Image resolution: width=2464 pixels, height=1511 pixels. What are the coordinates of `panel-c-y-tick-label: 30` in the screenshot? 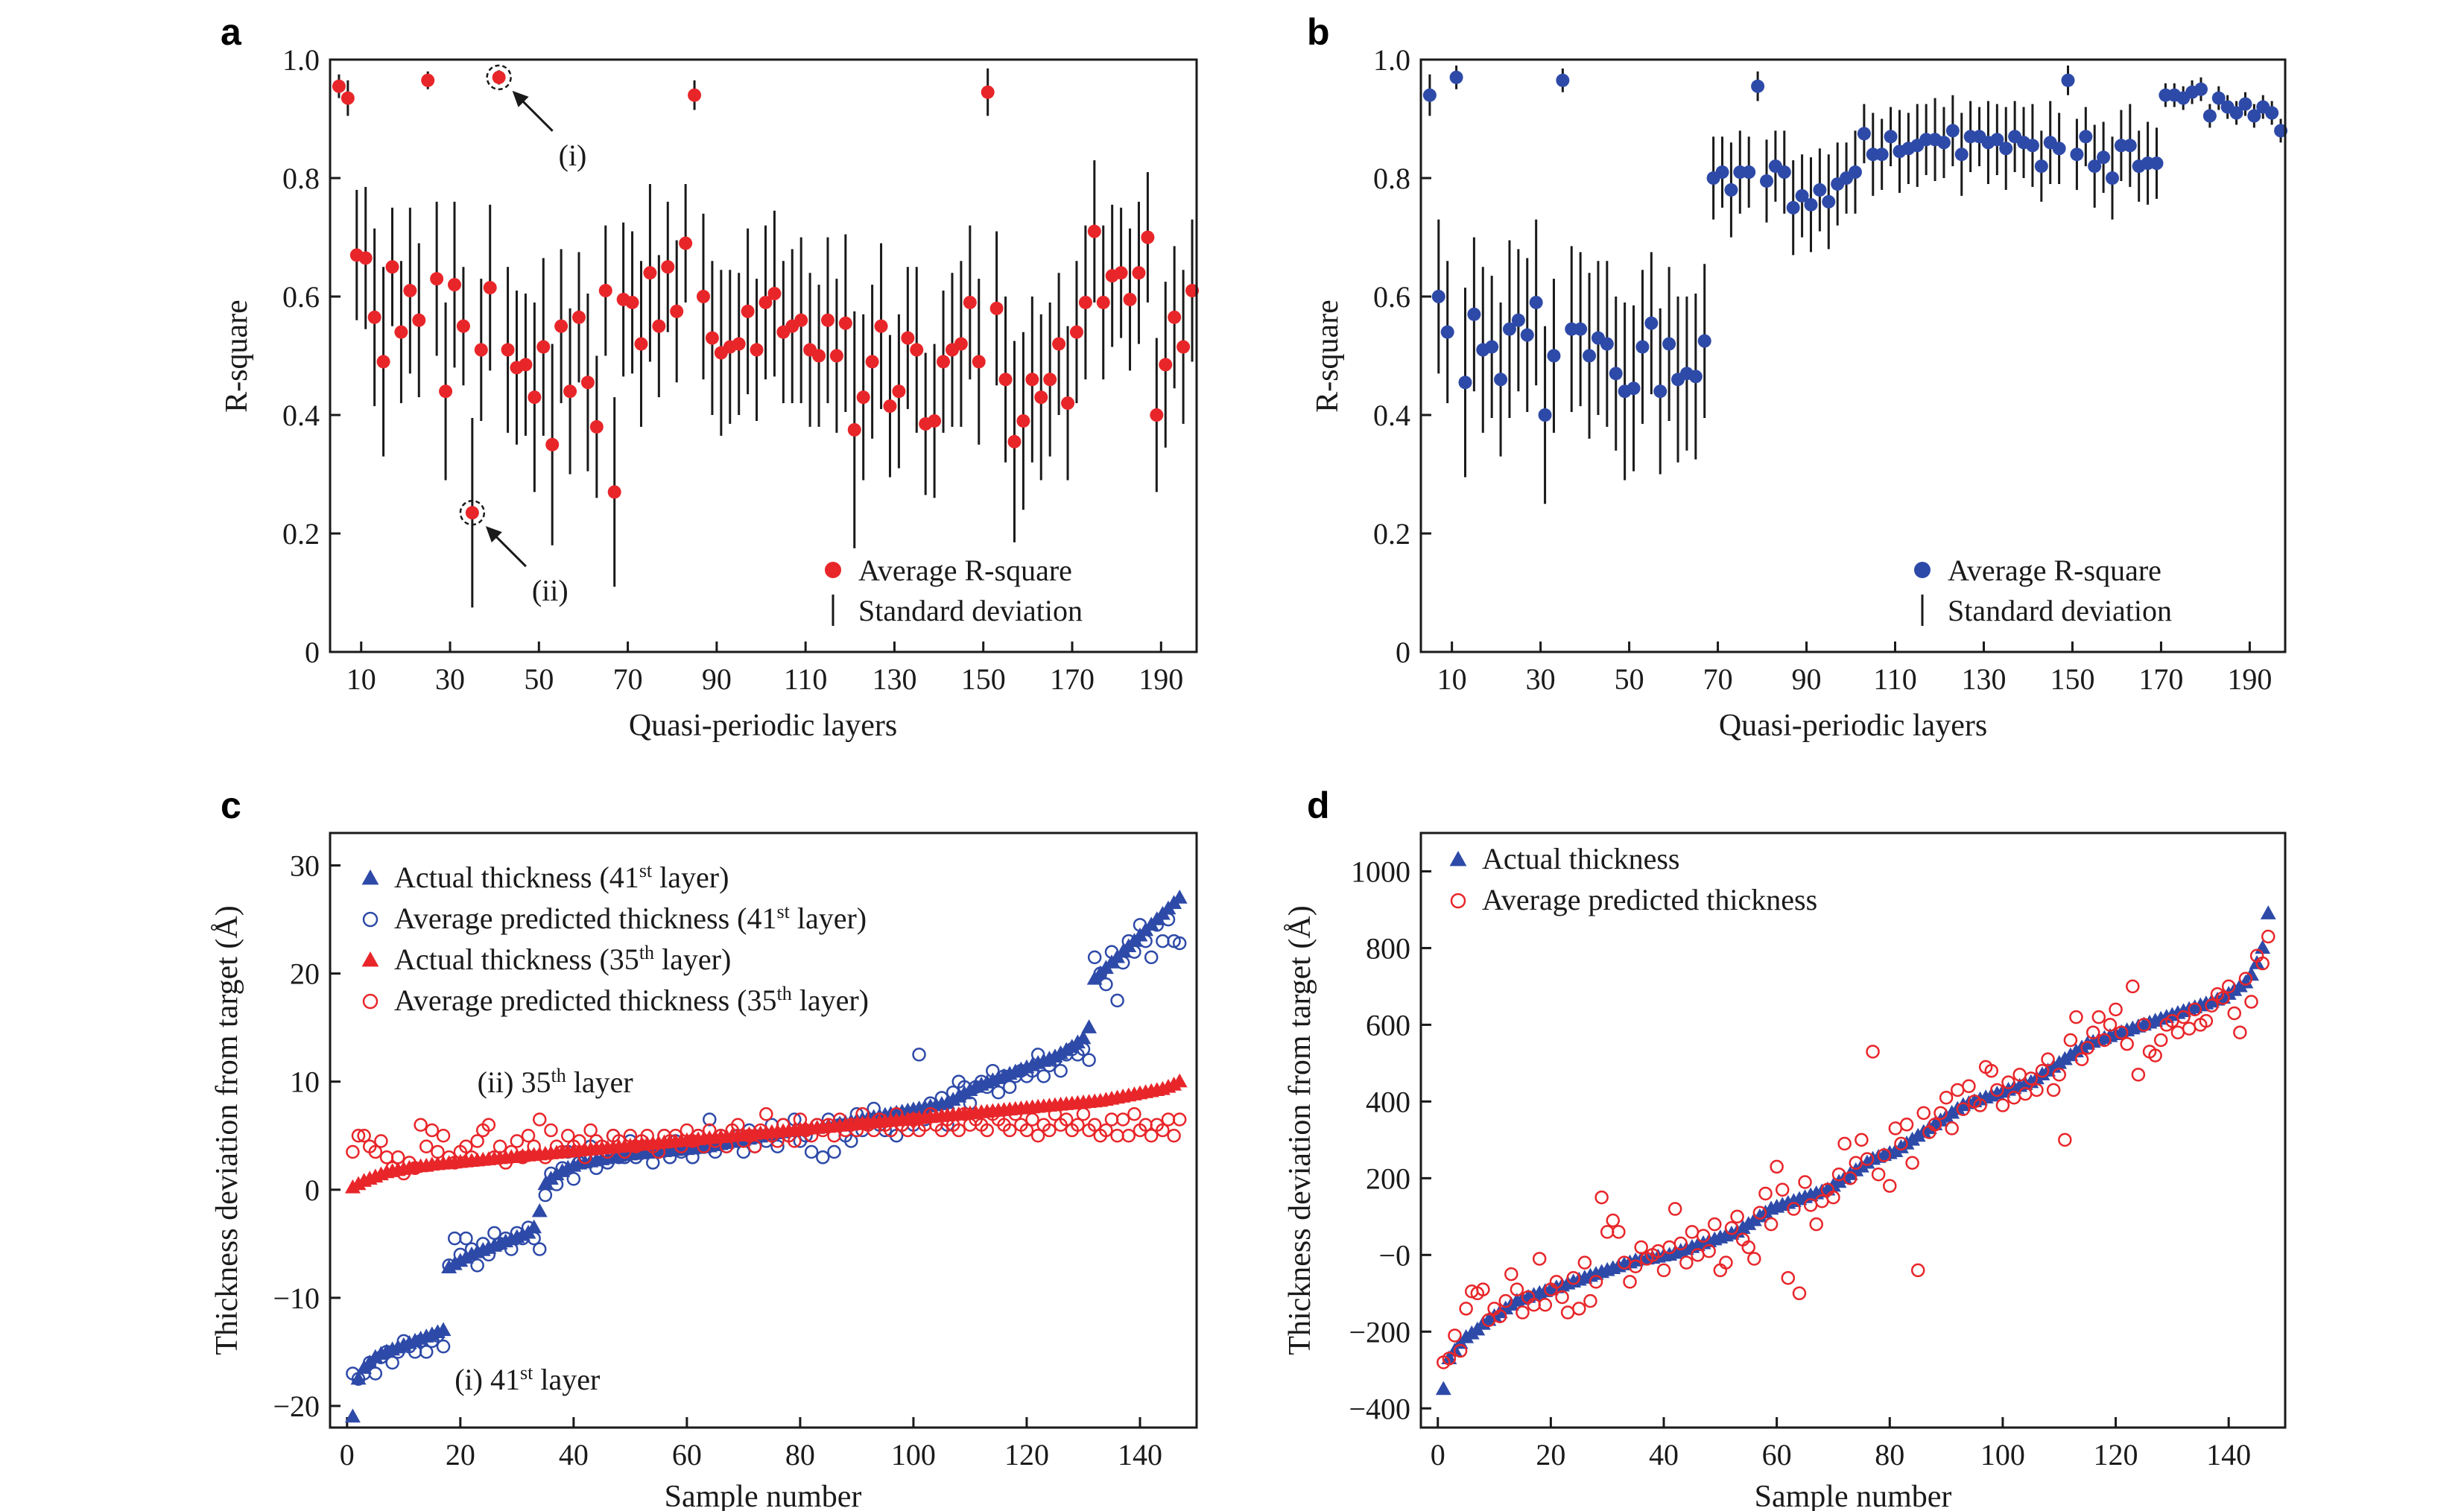 It's located at (305, 866).